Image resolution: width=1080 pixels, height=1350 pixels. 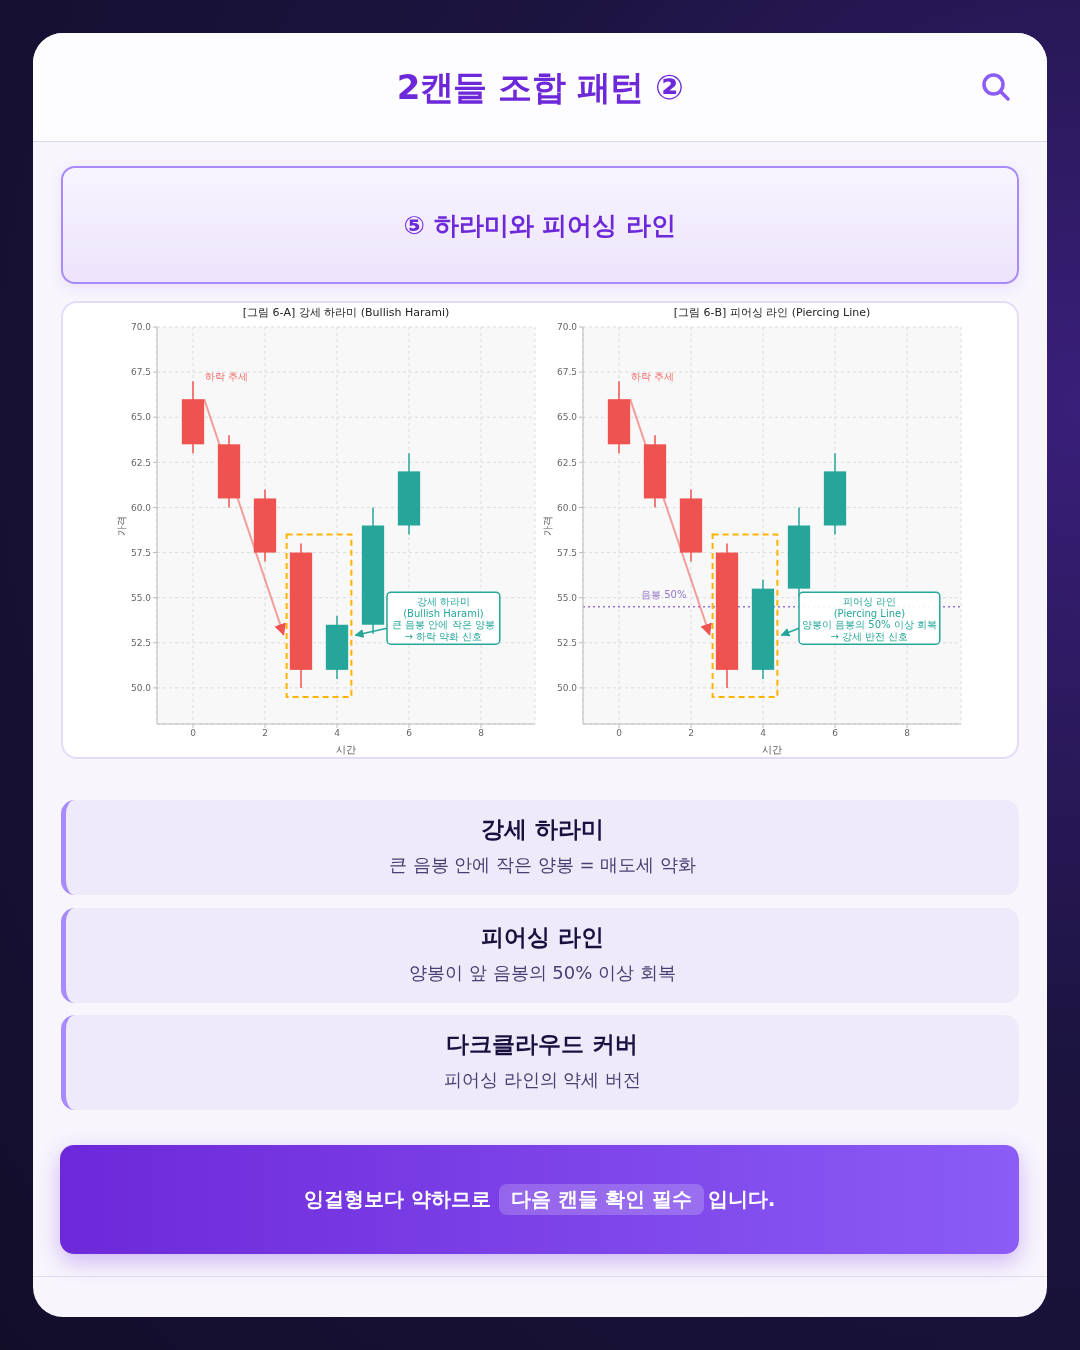 I want to click on text: 입니다., so click(x=741, y=1199).